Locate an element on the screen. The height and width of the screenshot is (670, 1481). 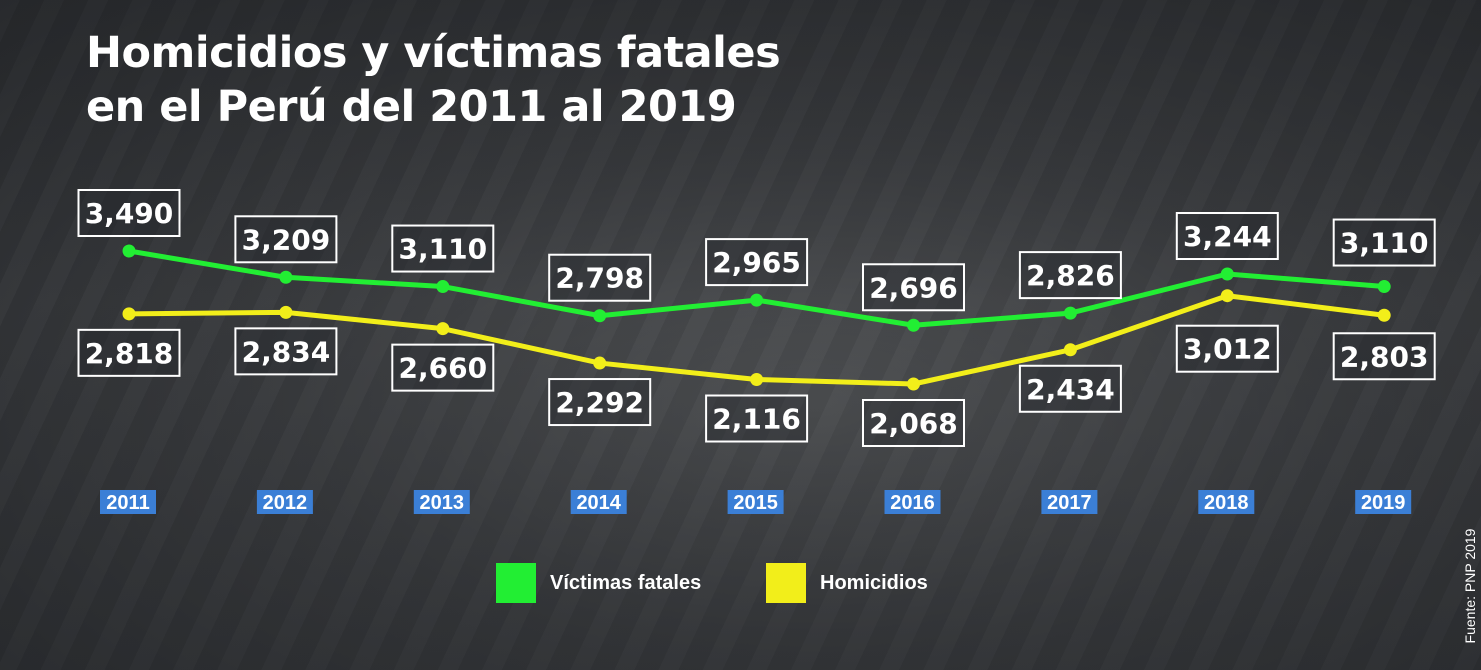
victimas-data-label: 3,209 is located at coordinates (286, 239).